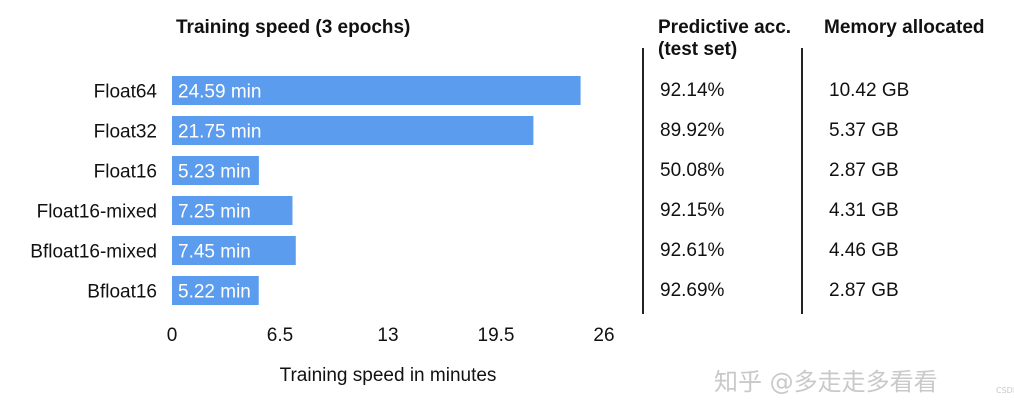  I want to click on header-predictive-accuracy: Predictive acc. (test set), so click(724, 39).